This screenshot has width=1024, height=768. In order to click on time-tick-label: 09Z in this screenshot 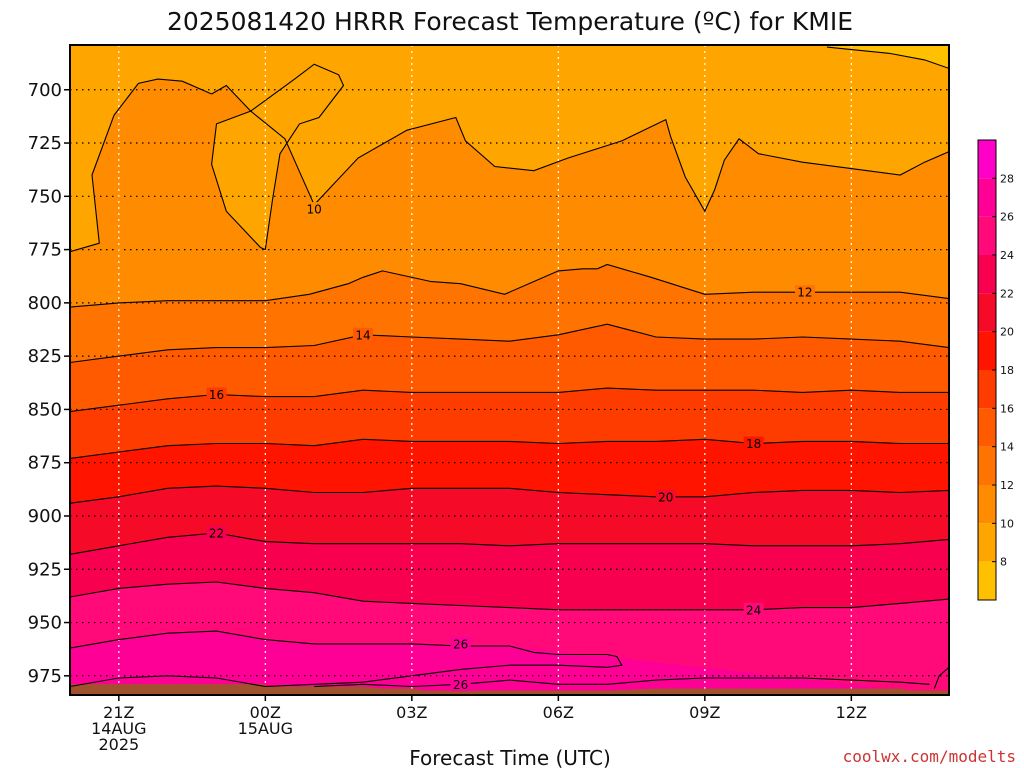, I will do `click(704, 712)`.